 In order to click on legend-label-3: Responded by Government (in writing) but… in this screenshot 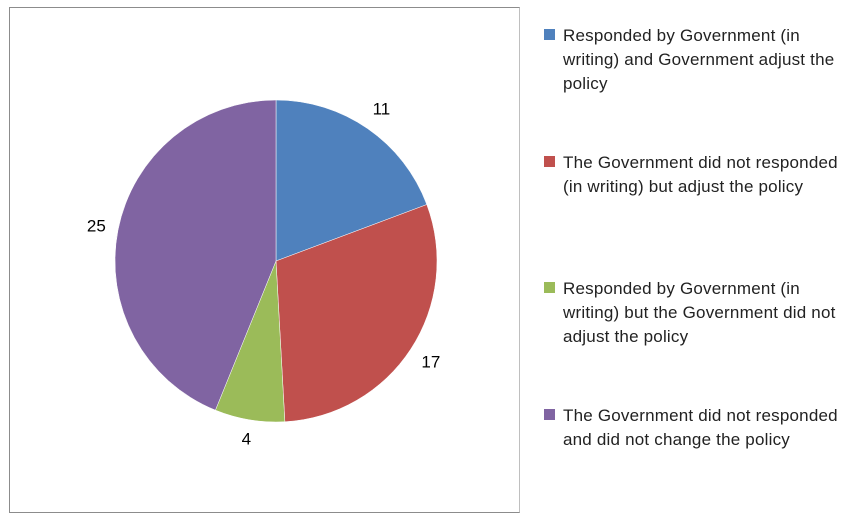, I will do `click(699, 312)`.